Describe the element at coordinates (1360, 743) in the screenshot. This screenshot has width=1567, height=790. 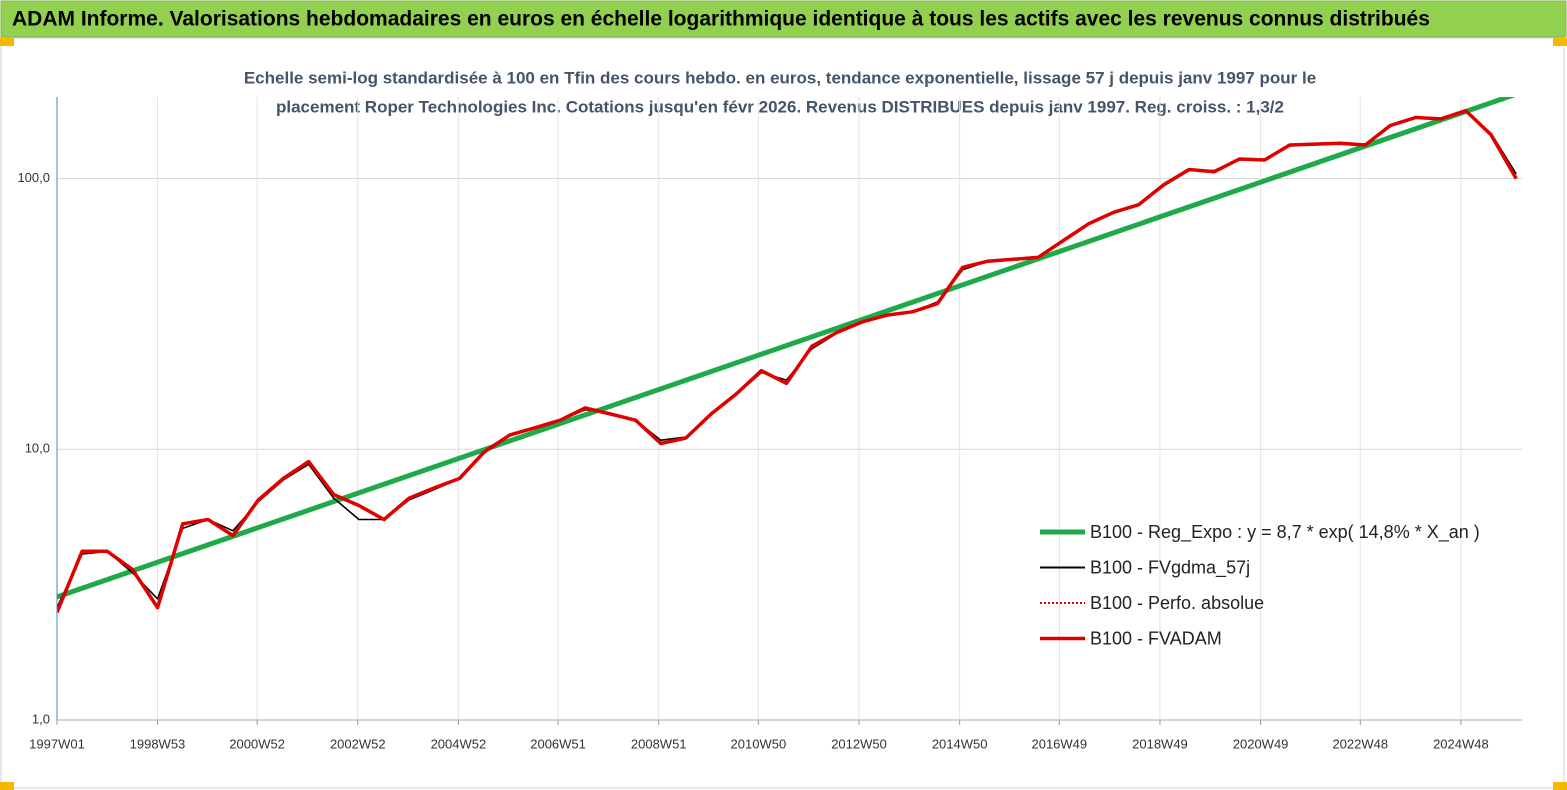
I see `x-tick-label: 2022W48` at that location.